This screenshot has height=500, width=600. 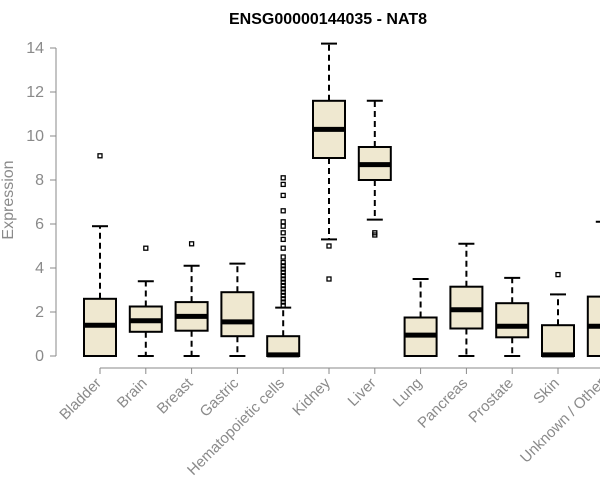 I want to click on x-tick-label: Lung, so click(x=408, y=393).